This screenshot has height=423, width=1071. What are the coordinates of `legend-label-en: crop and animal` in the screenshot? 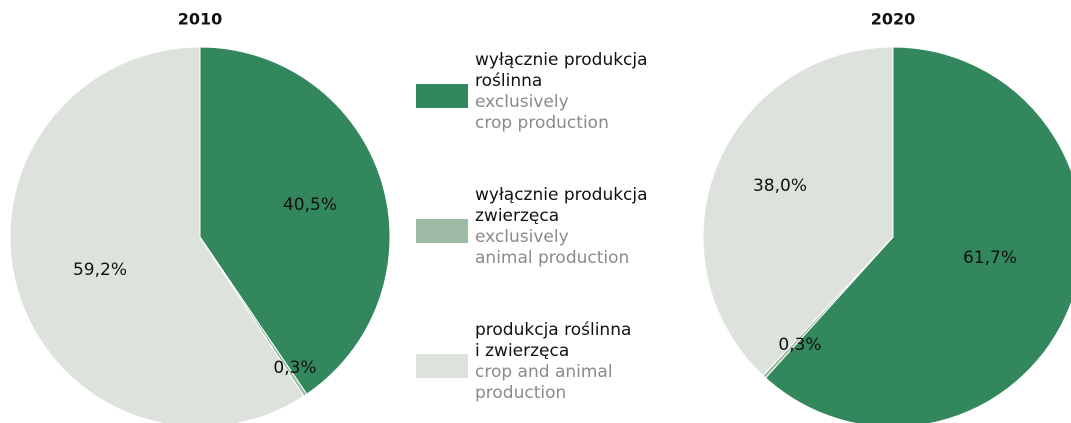 It's located at (544, 372).